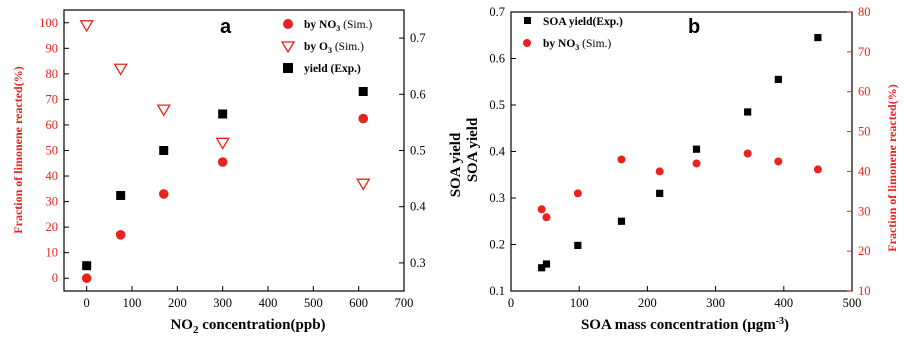 This screenshot has width=904, height=338. Describe the element at coordinates (864, 92) in the screenshot. I see `panel-b-right-y-tick-label: 60` at that location.